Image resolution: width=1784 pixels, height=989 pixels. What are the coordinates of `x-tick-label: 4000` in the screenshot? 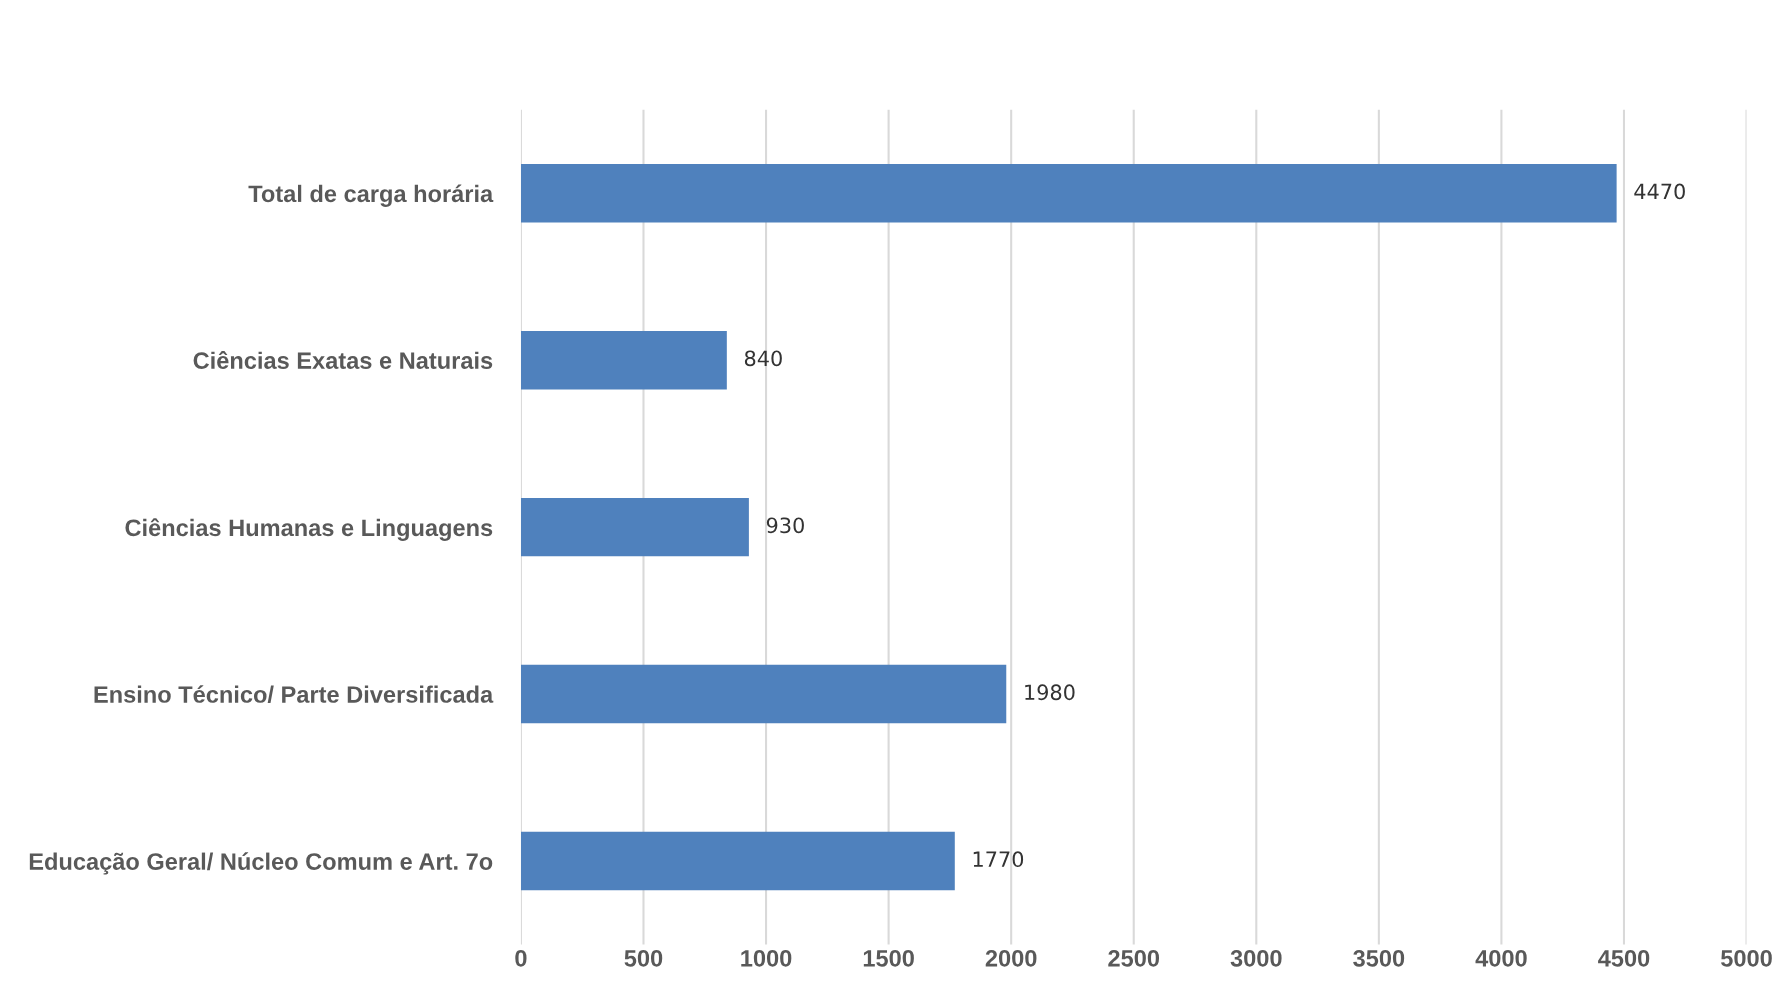 It's located at (1501, 958).